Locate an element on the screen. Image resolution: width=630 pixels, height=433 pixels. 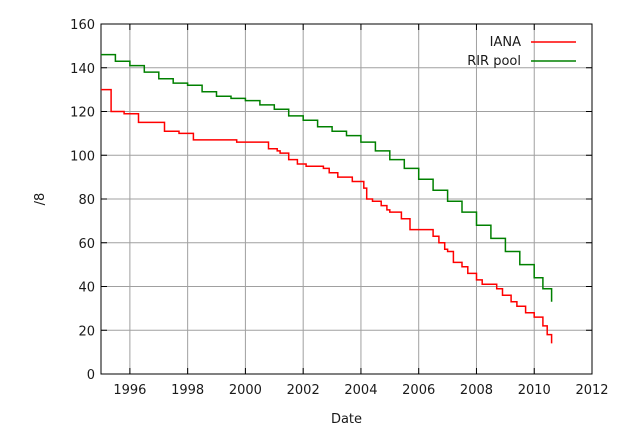
x-tick-label: 2006 is located at coordinates (418, 390).